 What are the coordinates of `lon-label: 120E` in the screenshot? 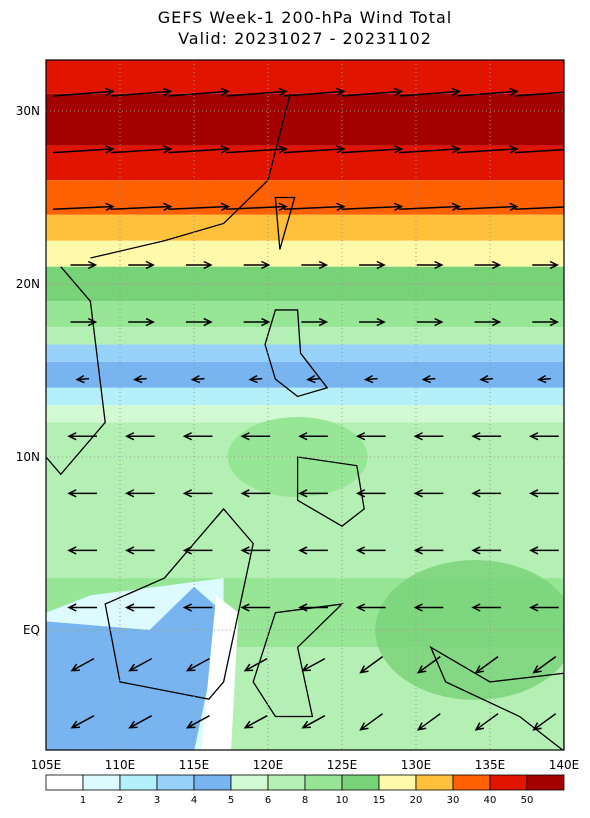 It's located at (268, 765).